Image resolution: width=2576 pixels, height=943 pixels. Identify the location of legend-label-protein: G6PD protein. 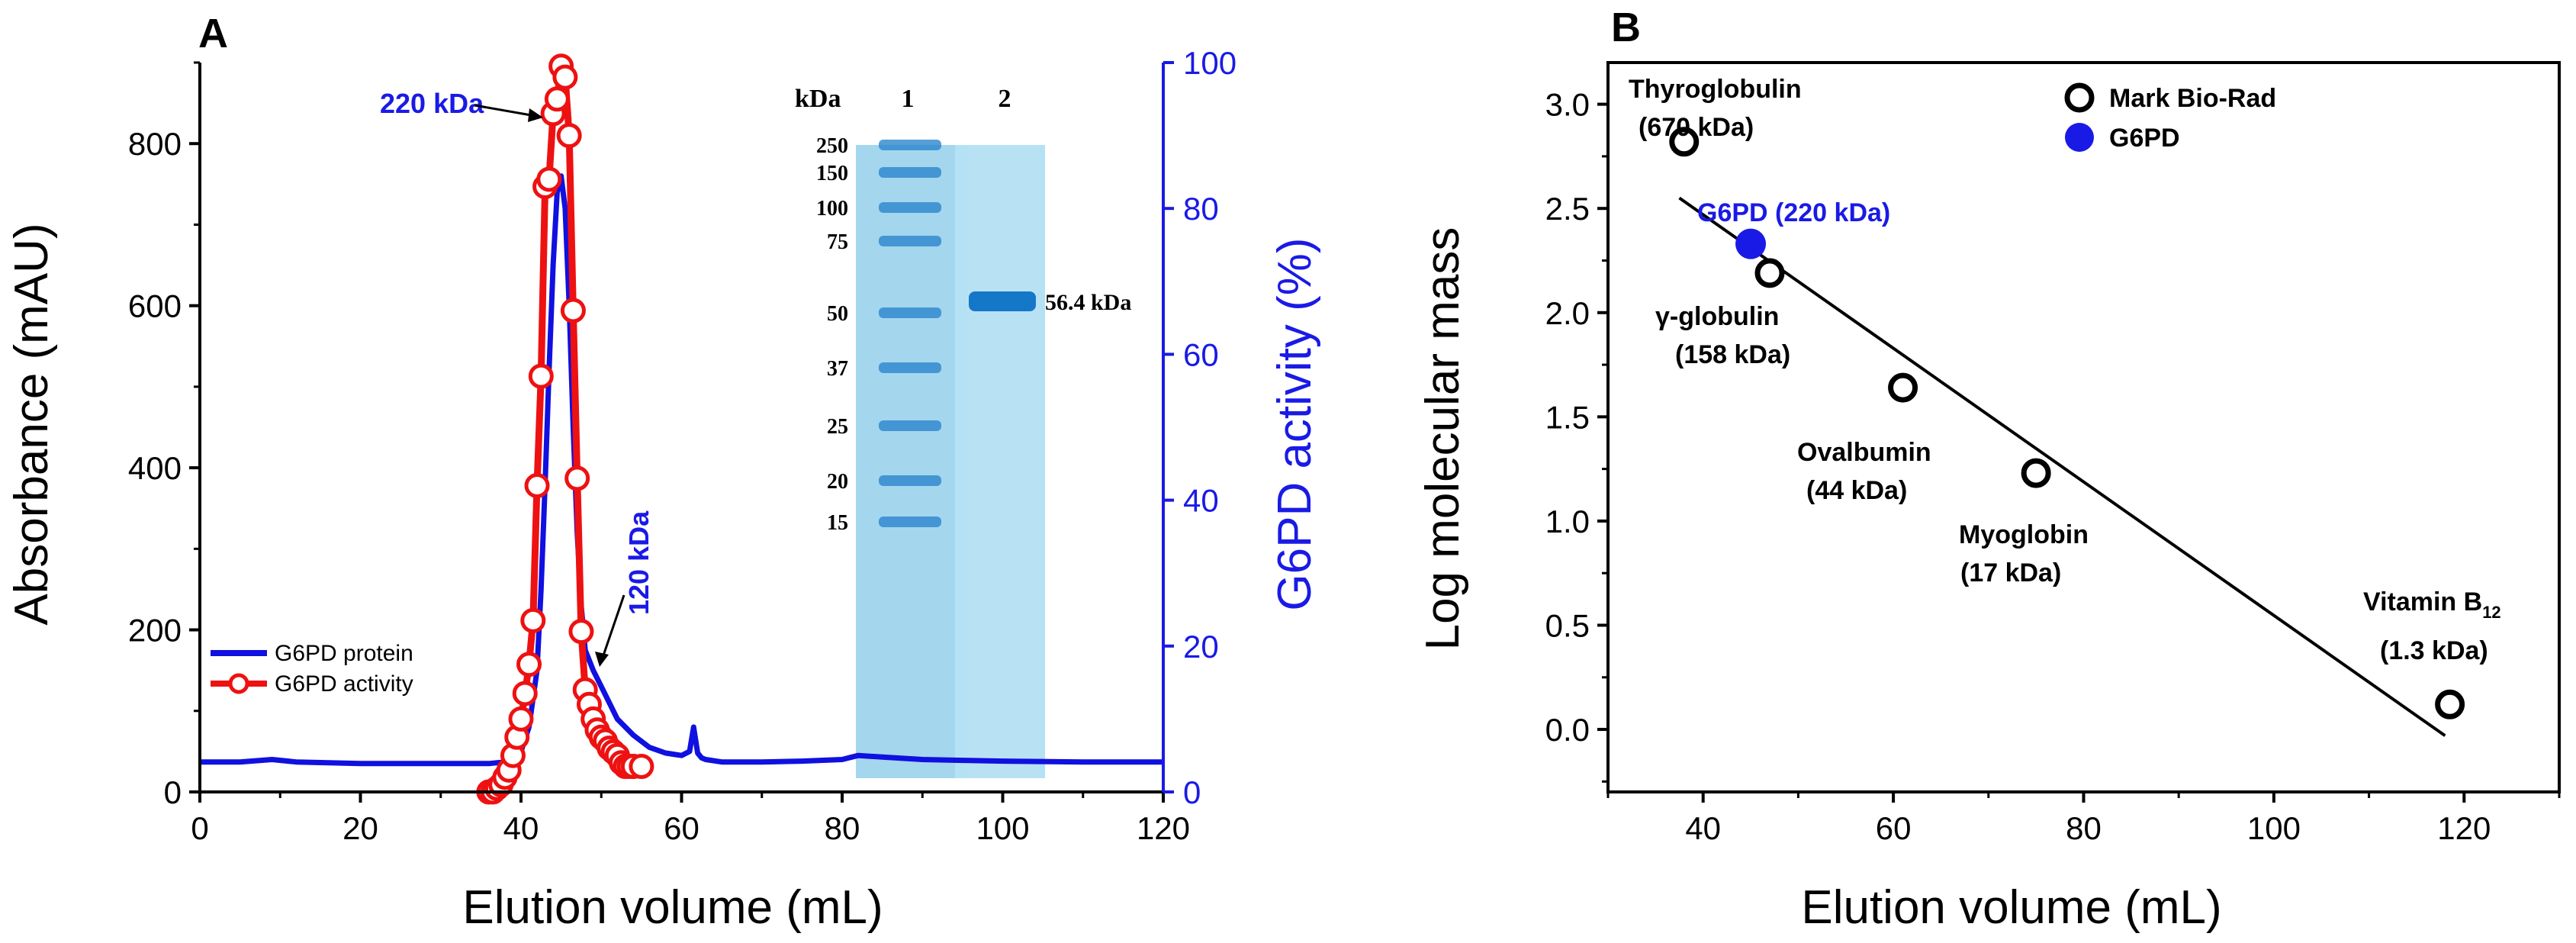
(344, 653).